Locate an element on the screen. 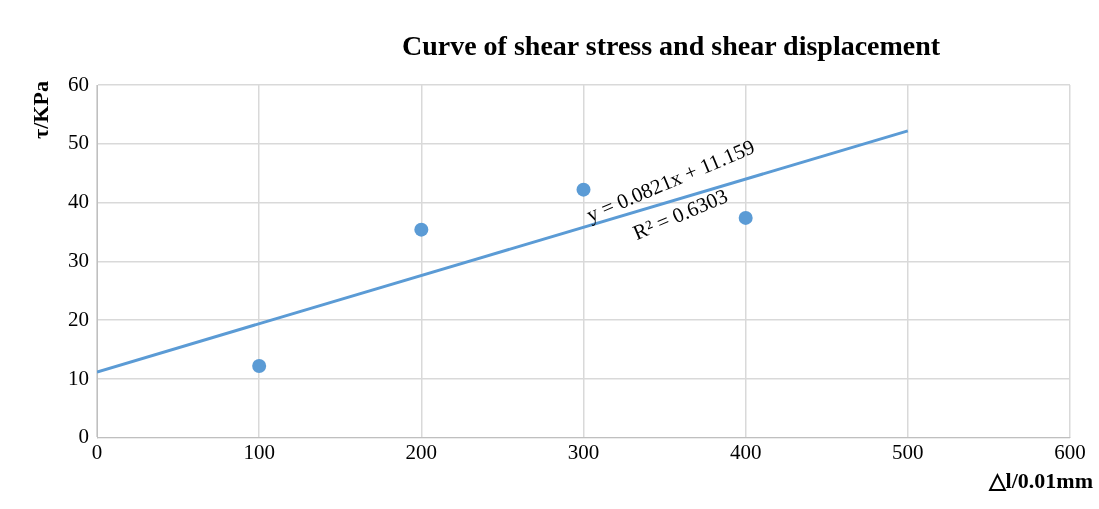 The width and height of the screenshot is (1099, 509). x-tick-label: 500 is located at coordinates (908, 451).